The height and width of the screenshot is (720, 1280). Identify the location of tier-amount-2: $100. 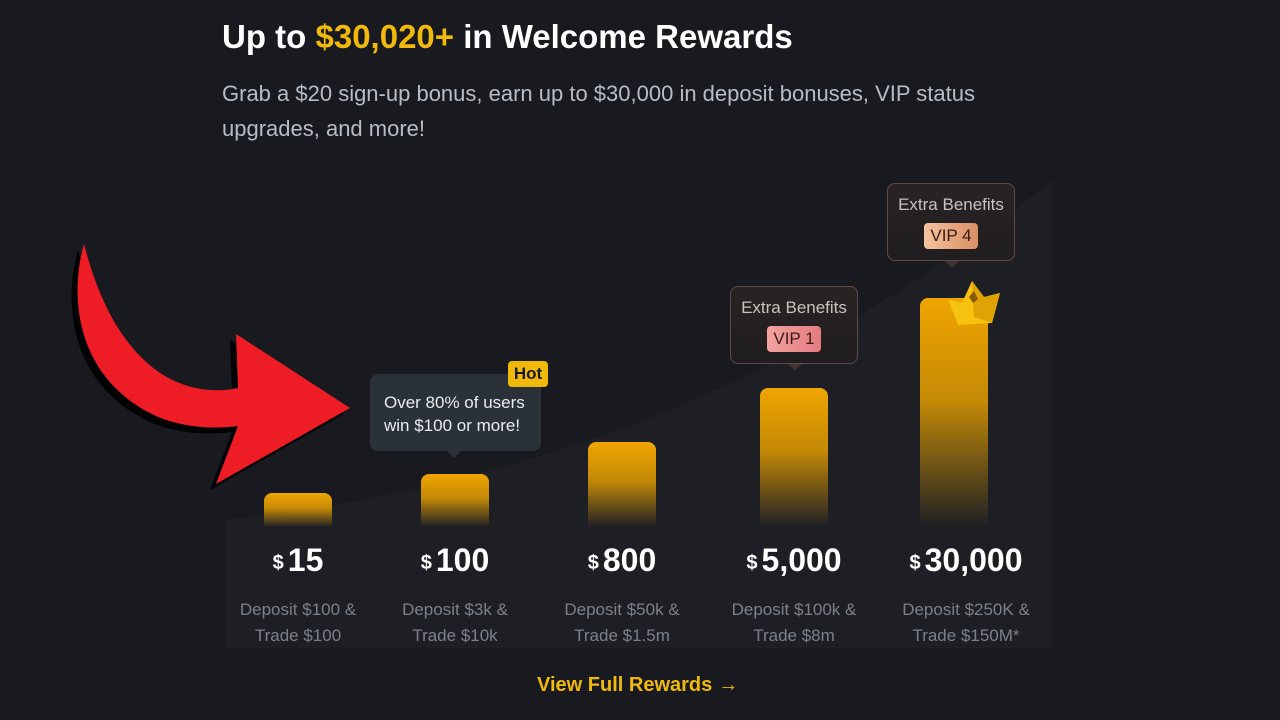
(455, 560).